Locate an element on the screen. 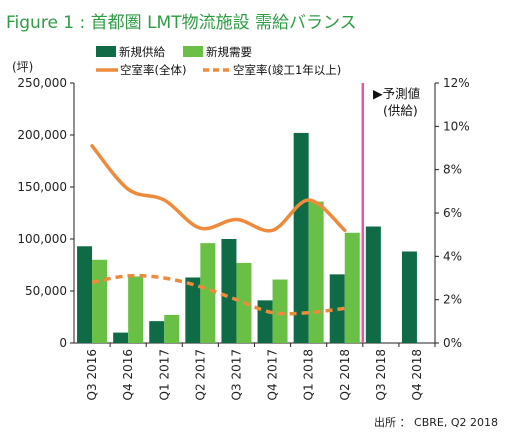 The height and width of the screenshot is (436, 509). right-axis-ticks: 0% 2% 4% 6% 8% 10% 12% is located at coordinates (452, 213).